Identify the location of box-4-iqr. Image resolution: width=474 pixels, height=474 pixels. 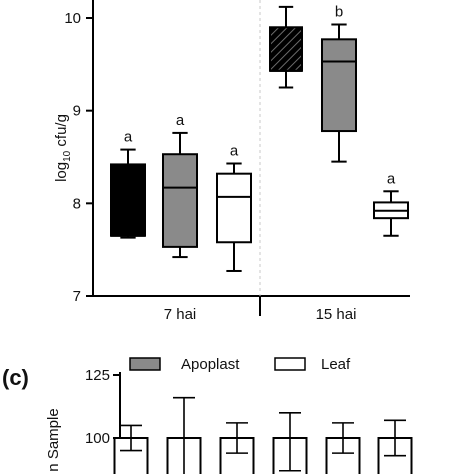
(339, 85).